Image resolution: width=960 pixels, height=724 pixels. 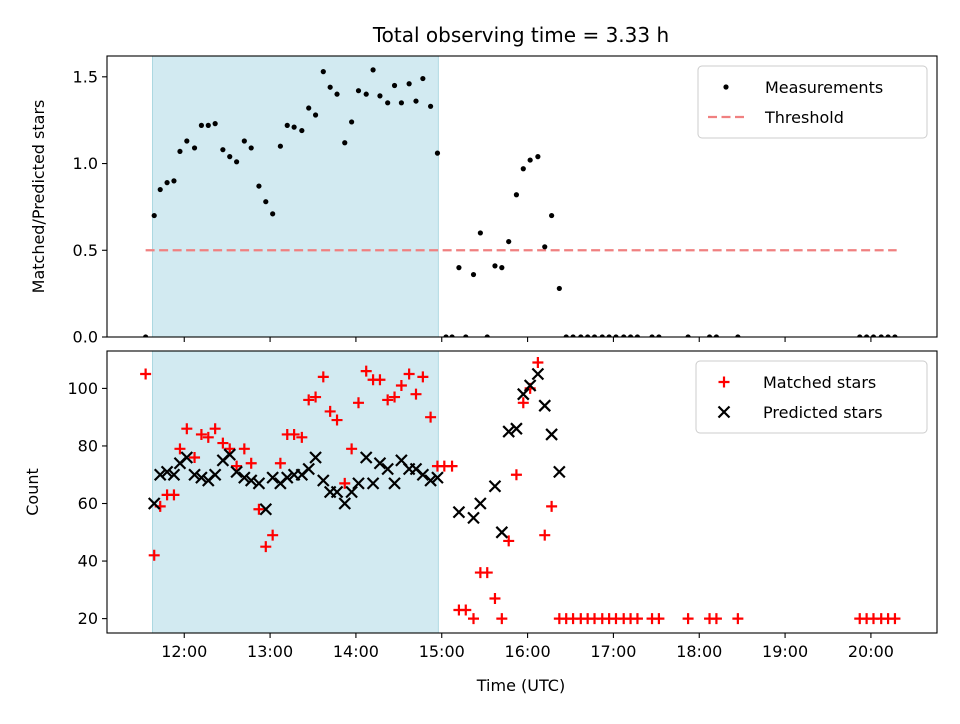 What do you see at coordinates (699, 651) in the screenshot?
I see `x-tick-label: 18:00` at bounding box center [699, 651].